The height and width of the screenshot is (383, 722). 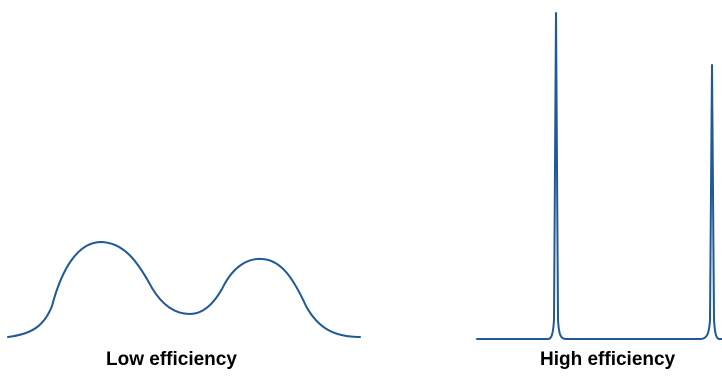 What do you see at coordinates (171, 359) in the screenshot?
I see `low-efficiency-label: Low efficiency` at bounding box center [171, 359].